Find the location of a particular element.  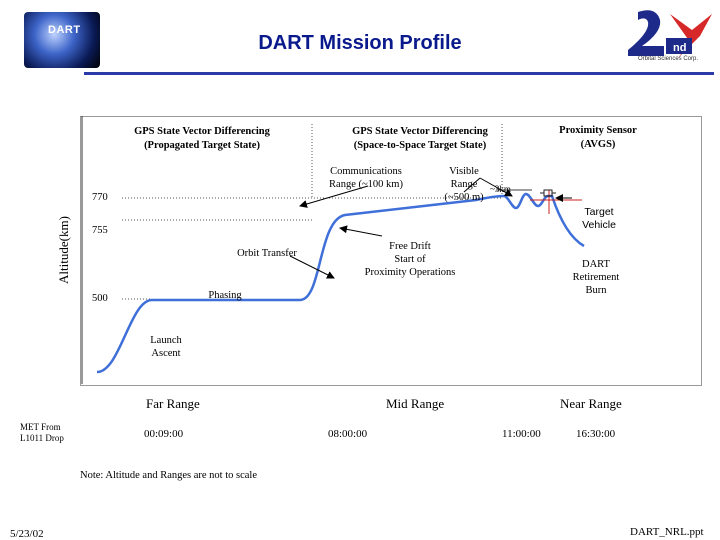

range-mid: Mid Range is located at coordinates (415, 403).